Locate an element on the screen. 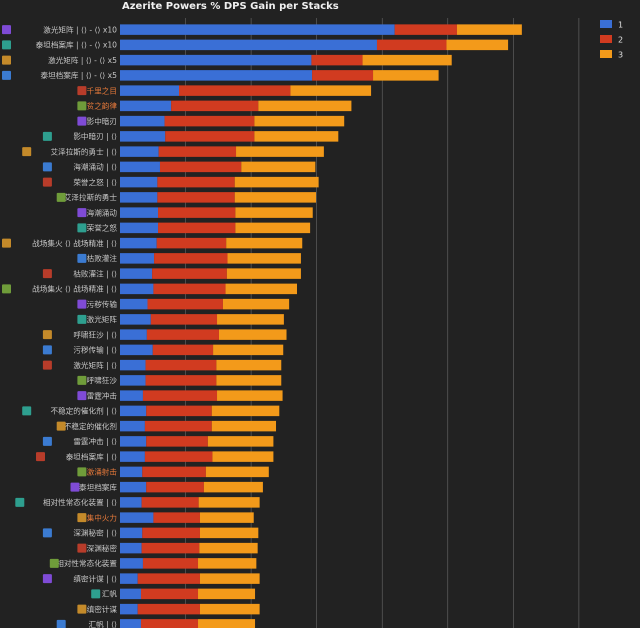 This screenshot has width=640, height=628. bar-row33-series3 is located at coordinates (226, 517).